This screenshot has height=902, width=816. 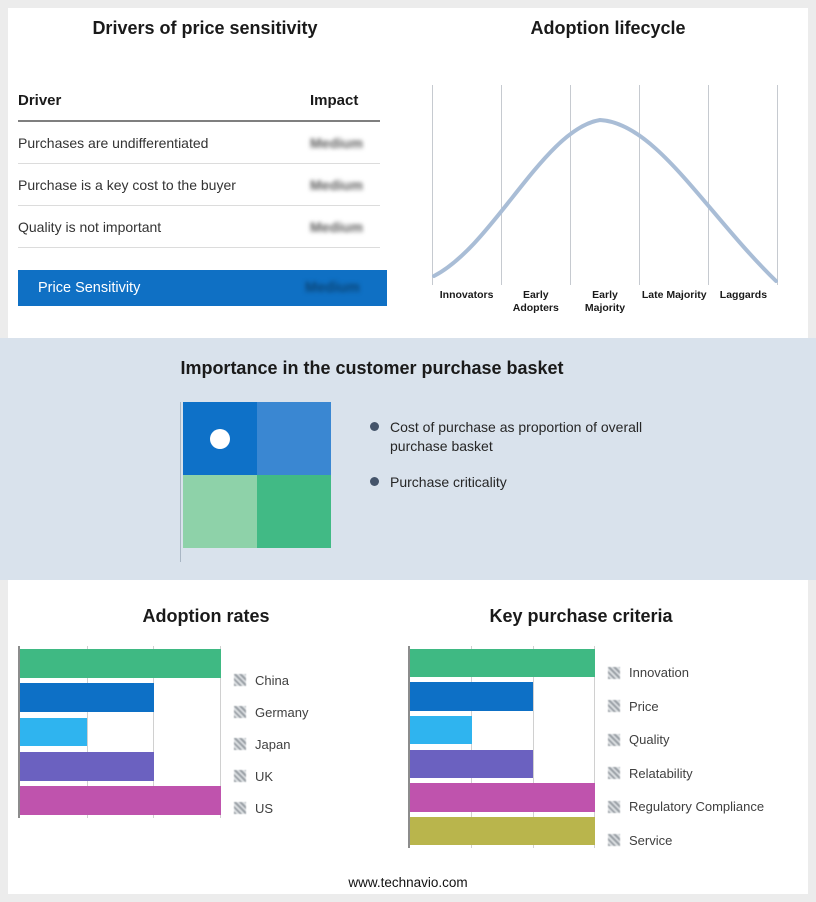 What do you see at coordinates (332, 288) in the screenshot?
I see `price-sensitivity-impact: Medium` at bounding box center [332, 288].